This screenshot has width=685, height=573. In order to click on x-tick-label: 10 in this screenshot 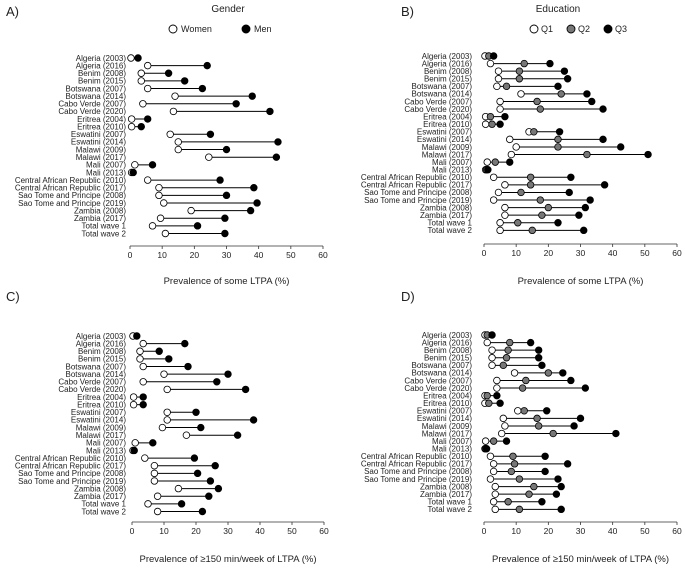, I will do `click(162, 255)`.